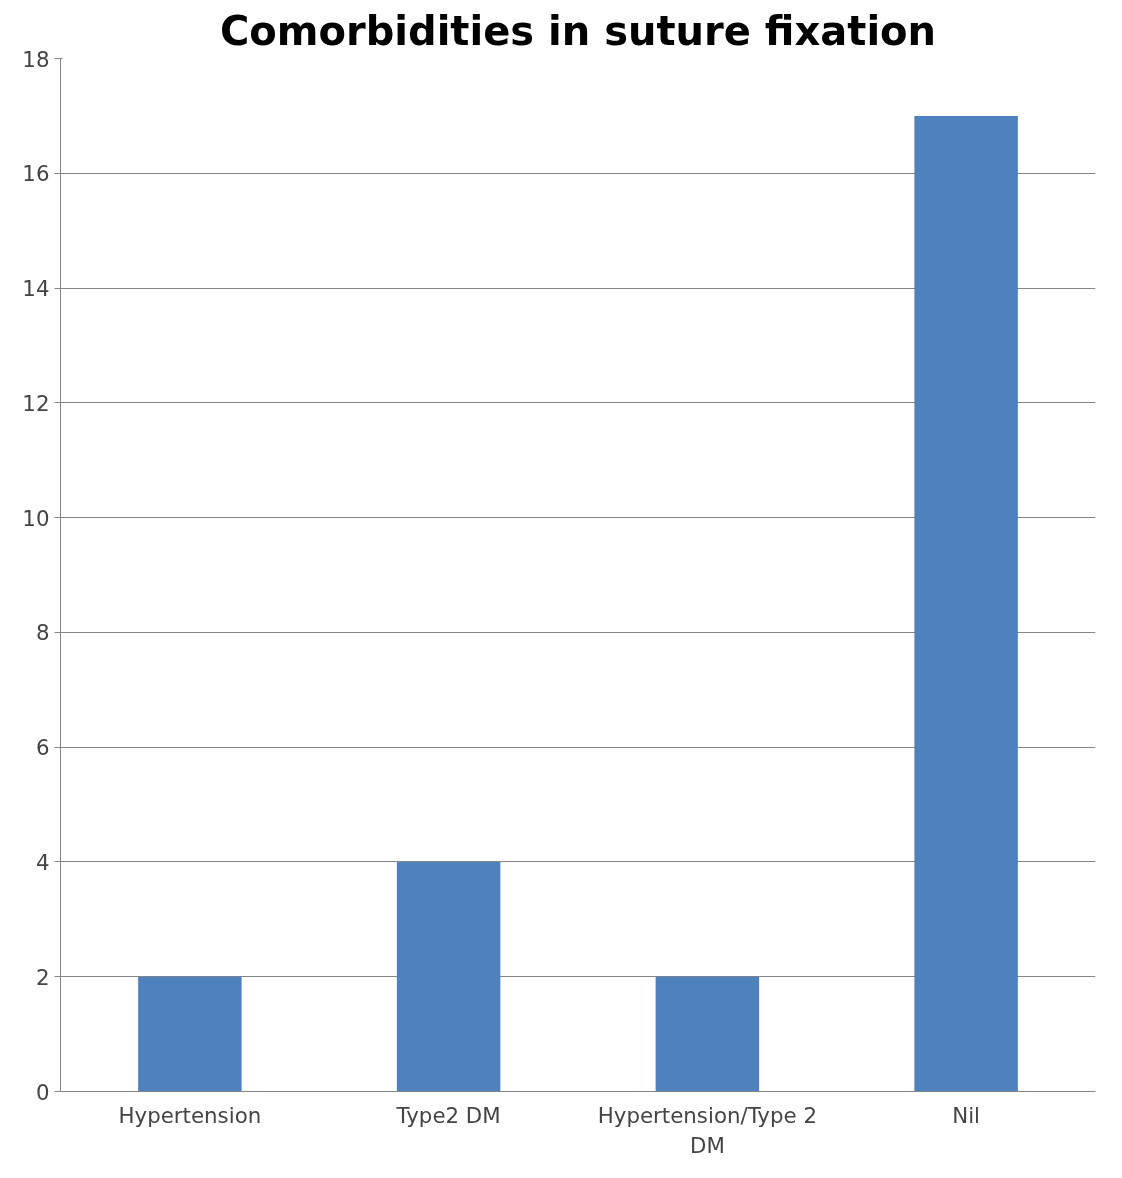  What do you see at coordinates (42, 1092) in the screenshot?
I see `y-tick-label: 0` at bounding box center [42, 1092].